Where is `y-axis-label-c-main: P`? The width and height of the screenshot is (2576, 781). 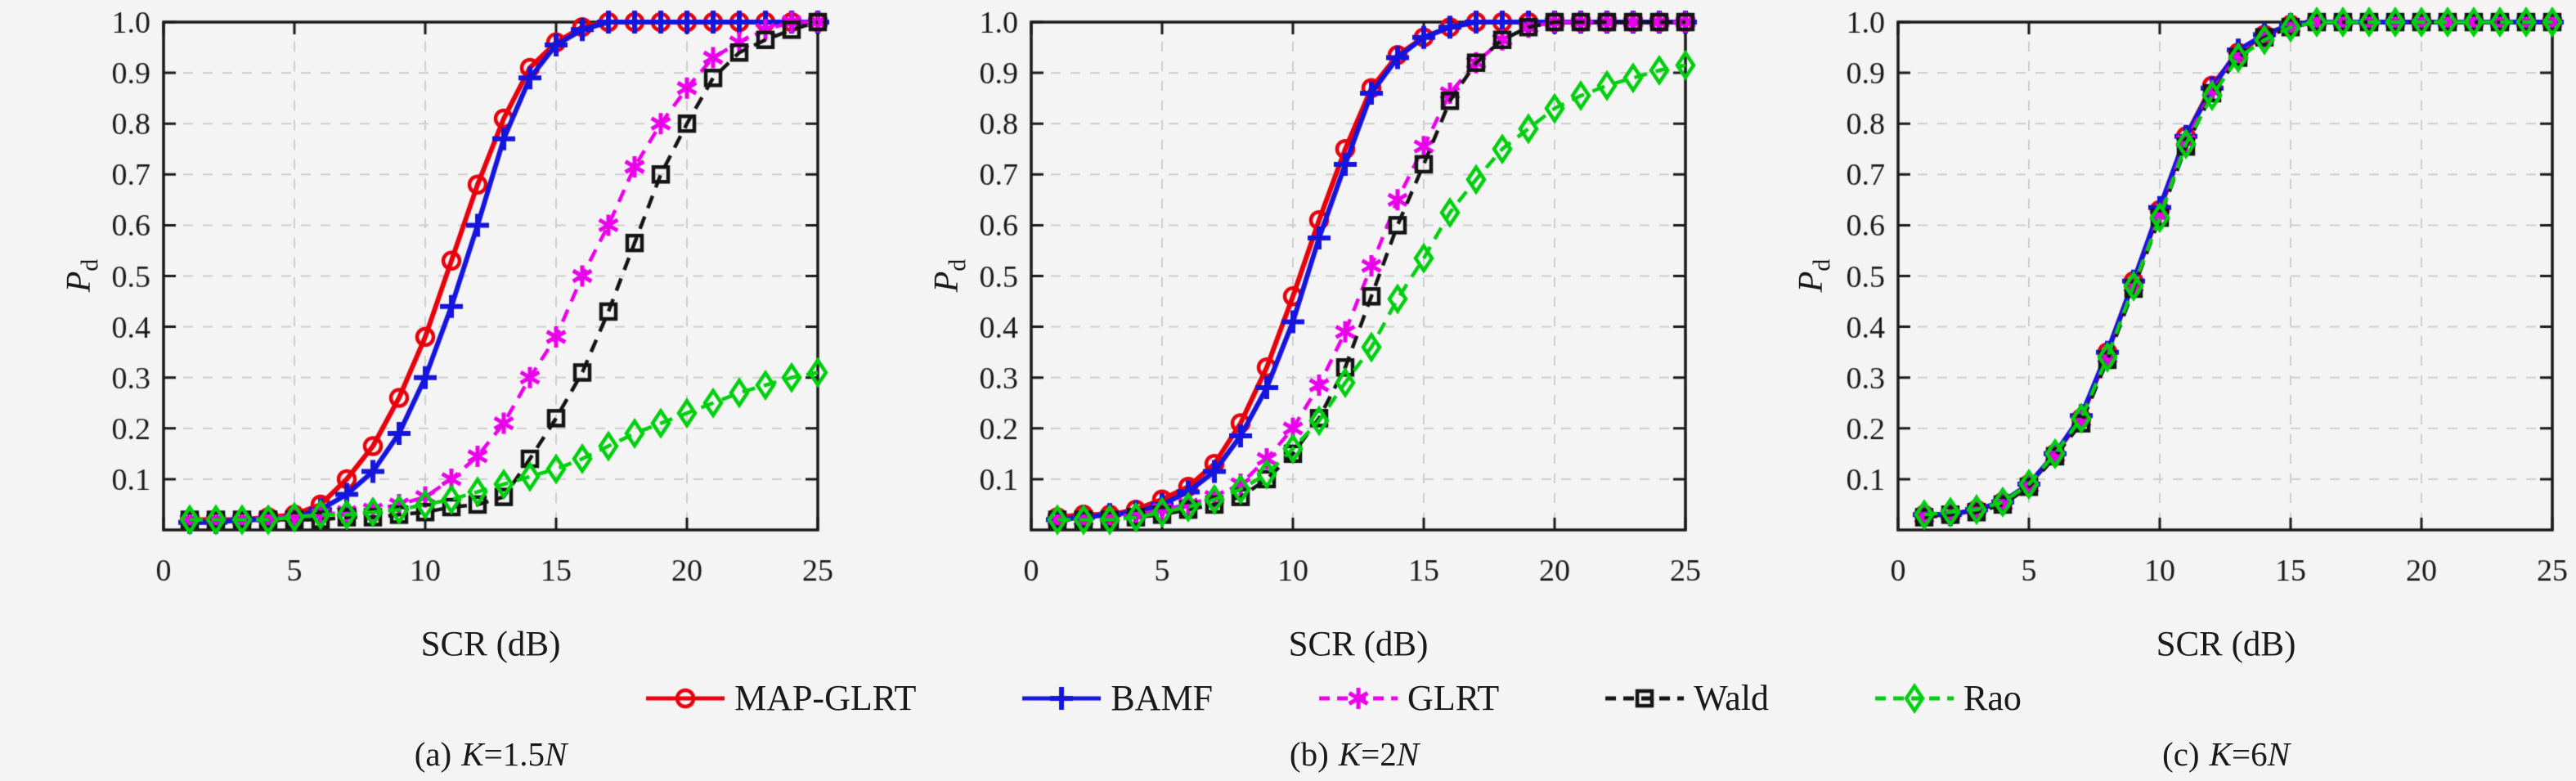 y-axis-label-c-main: P is located at coordinates (1811, 282).